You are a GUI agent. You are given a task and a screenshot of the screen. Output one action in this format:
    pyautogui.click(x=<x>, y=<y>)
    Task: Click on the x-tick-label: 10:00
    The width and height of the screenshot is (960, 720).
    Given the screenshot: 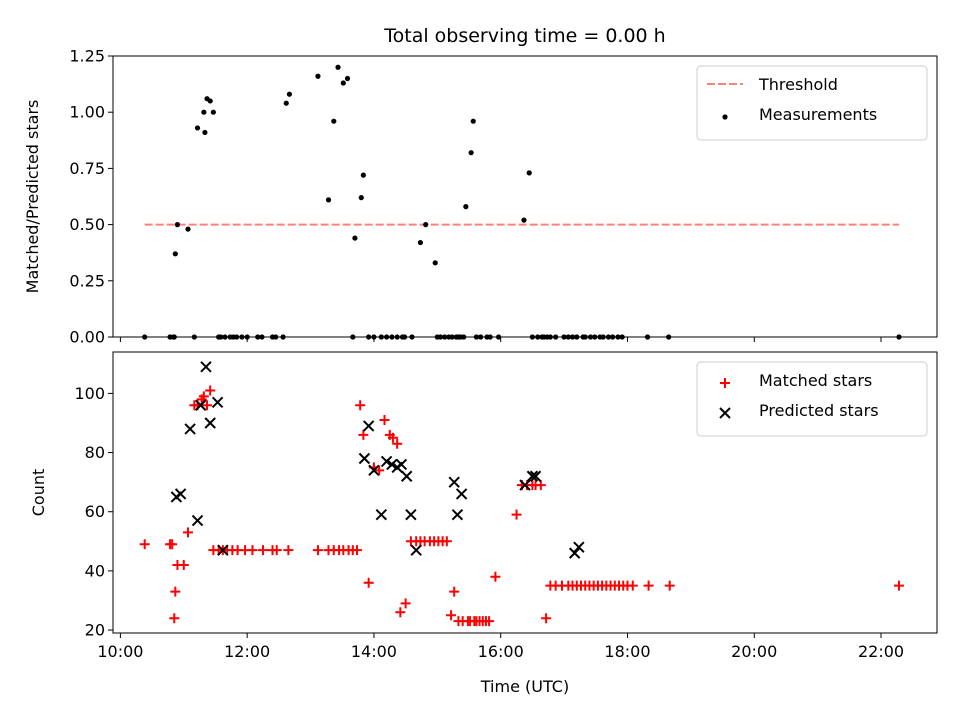 What is the action you would take?
    pyautogui.click(x=120, y=651)
    